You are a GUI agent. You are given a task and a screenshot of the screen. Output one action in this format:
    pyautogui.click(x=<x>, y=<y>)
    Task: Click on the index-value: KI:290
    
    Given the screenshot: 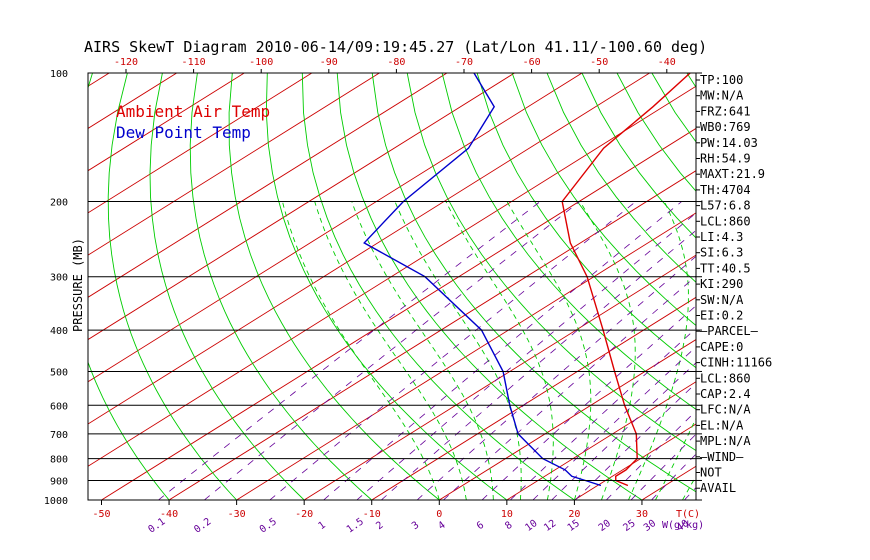 What is the action you would take?
    pyautogui.click(x=721, y=284)
    